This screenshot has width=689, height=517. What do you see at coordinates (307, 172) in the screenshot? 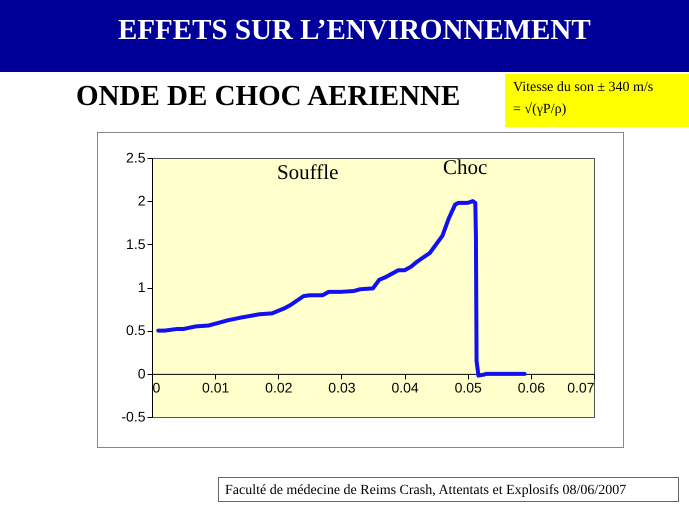
I see `annotation: Souffle` at bounding box center [307, 172].